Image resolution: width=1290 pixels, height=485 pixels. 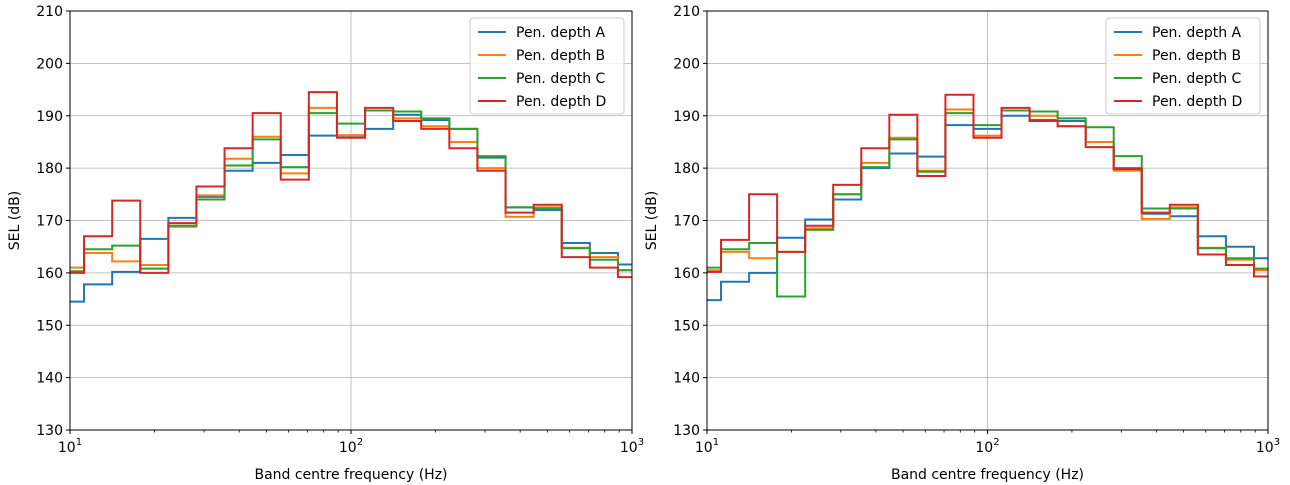 I want to click on series-line-c, so click(x=351, y=191).